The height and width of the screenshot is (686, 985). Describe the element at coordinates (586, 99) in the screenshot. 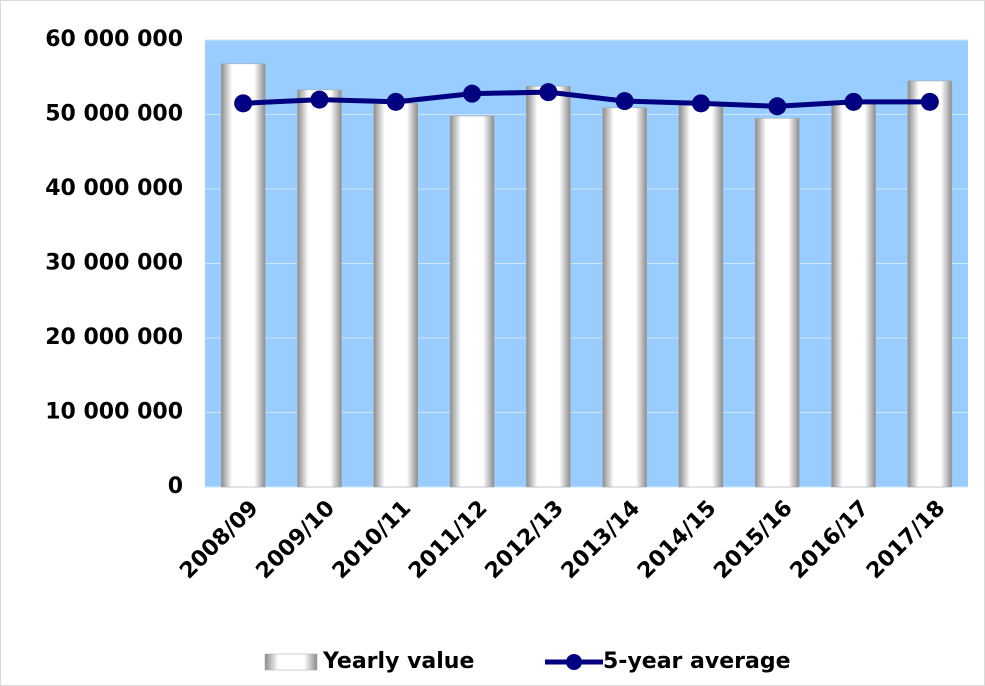

I see `line` at that location.